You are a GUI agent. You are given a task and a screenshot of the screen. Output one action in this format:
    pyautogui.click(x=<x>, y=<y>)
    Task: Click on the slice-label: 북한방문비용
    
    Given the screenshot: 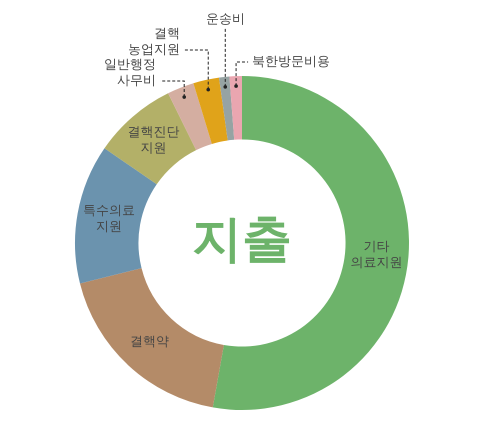 What is the action you would take?
    pyautogui.click(x=291, y=62)
    